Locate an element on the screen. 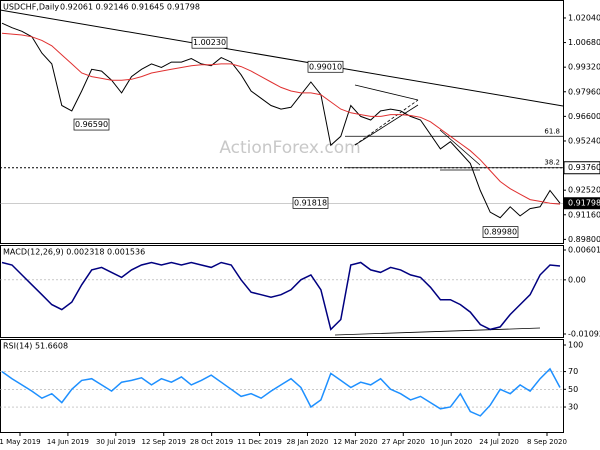 The image size is (600, 450). last-price-label: 0.91798 is located at coordinates (584, 203).